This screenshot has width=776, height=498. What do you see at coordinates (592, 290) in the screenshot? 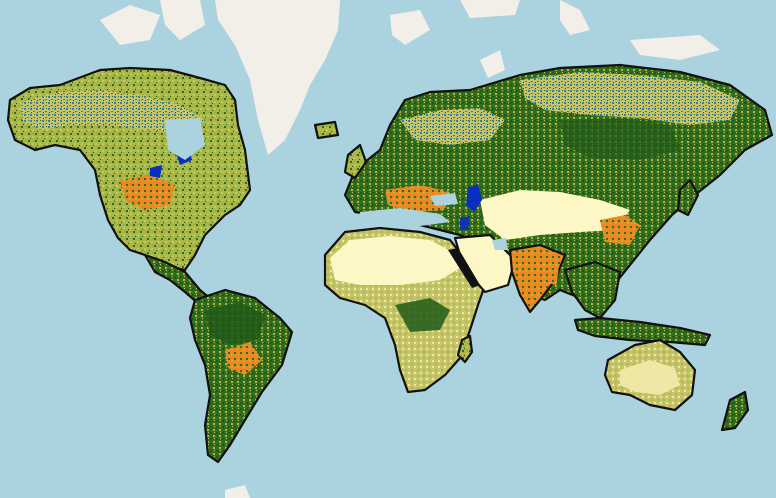
I see `southeast-asia` at bounding box center [592, 290].